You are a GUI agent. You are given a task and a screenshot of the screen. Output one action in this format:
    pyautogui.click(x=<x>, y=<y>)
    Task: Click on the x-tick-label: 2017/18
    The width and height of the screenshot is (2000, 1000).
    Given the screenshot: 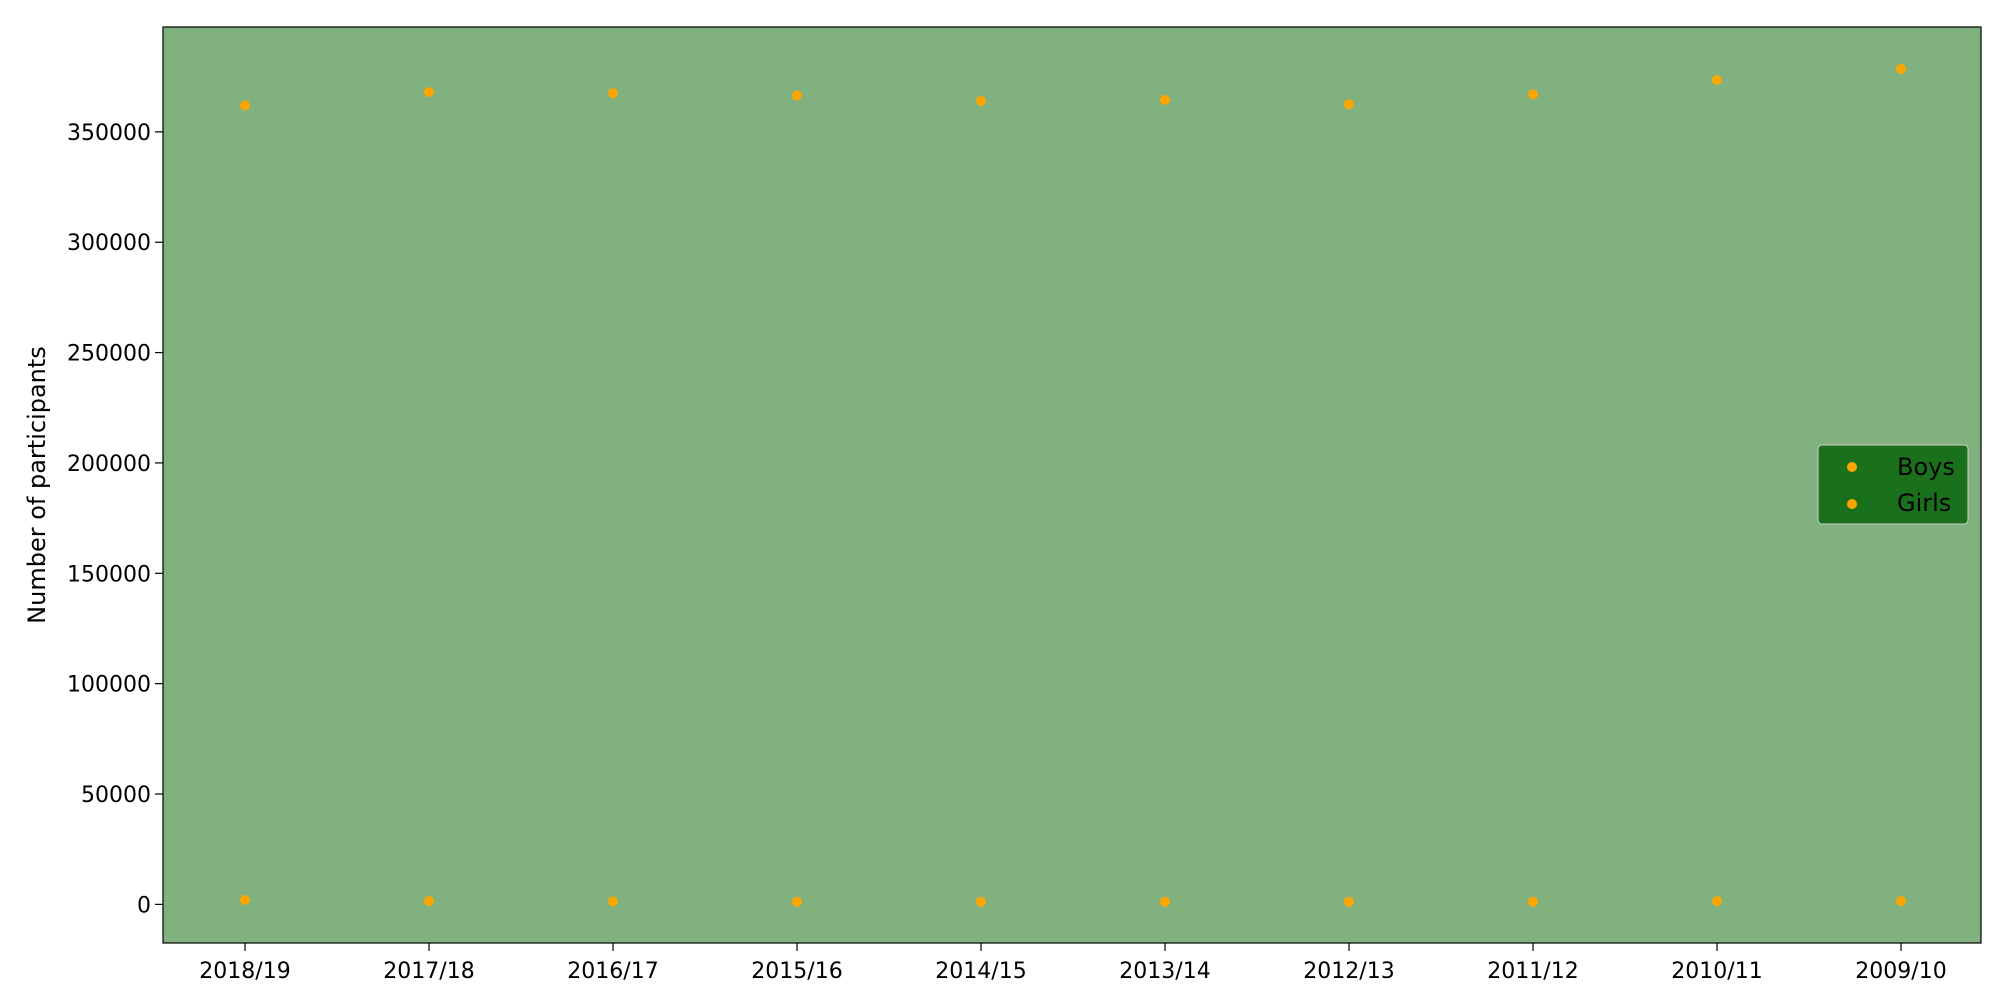 What is the action you would take?
    pyautogui.click(x=428, y=971)
    